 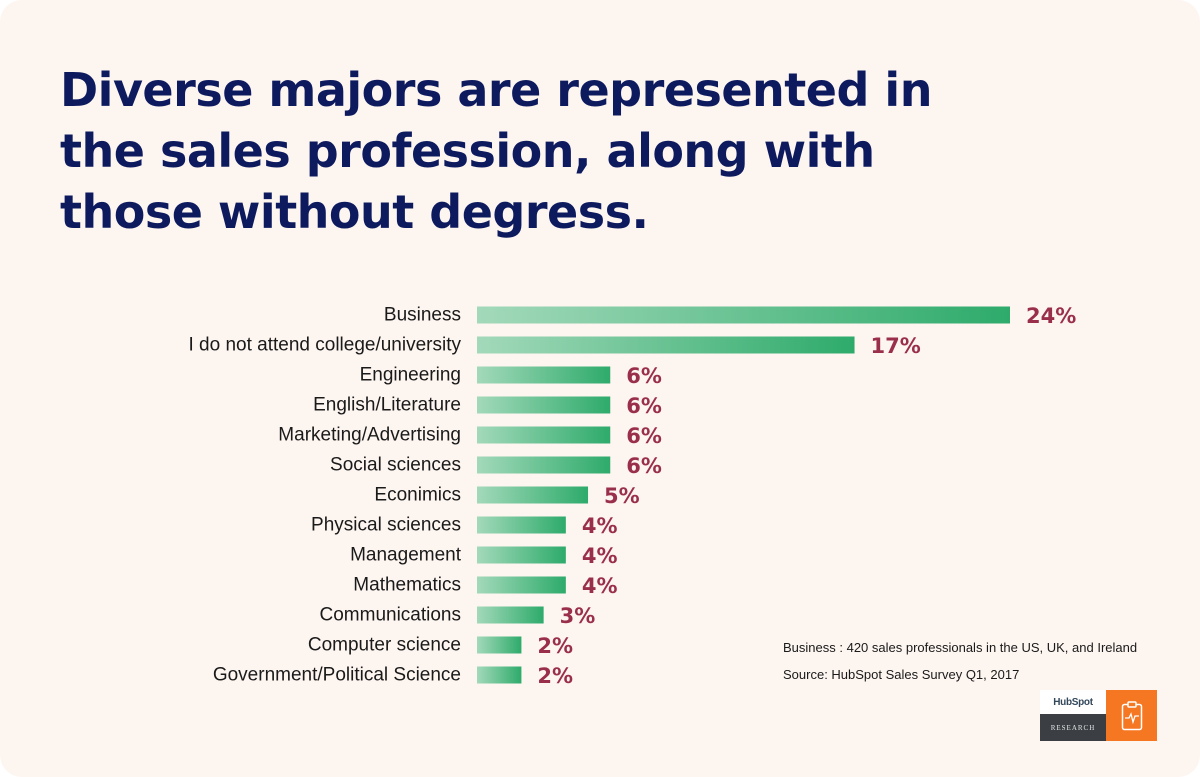 What do you see at coordinates (1131, 715) in the screenshot?
I see `clipboard-chart-icon` at bounding box center [1131, 715].